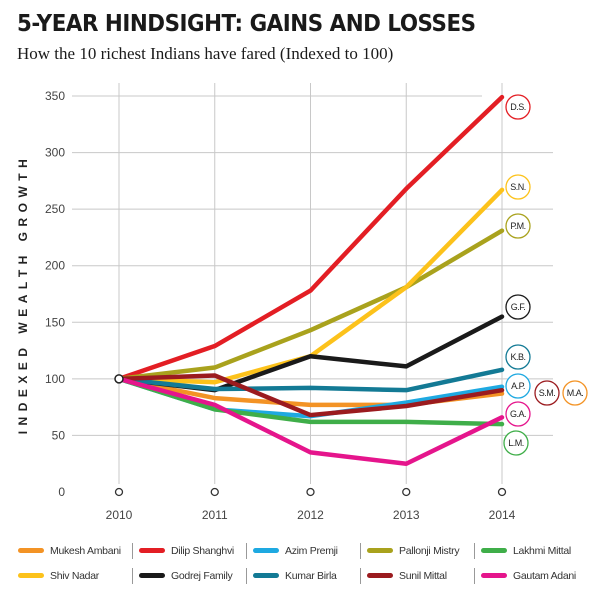 This screenshot has height=594, width=600. I want to click on end-label-sm: S.M., so click(547, 393).